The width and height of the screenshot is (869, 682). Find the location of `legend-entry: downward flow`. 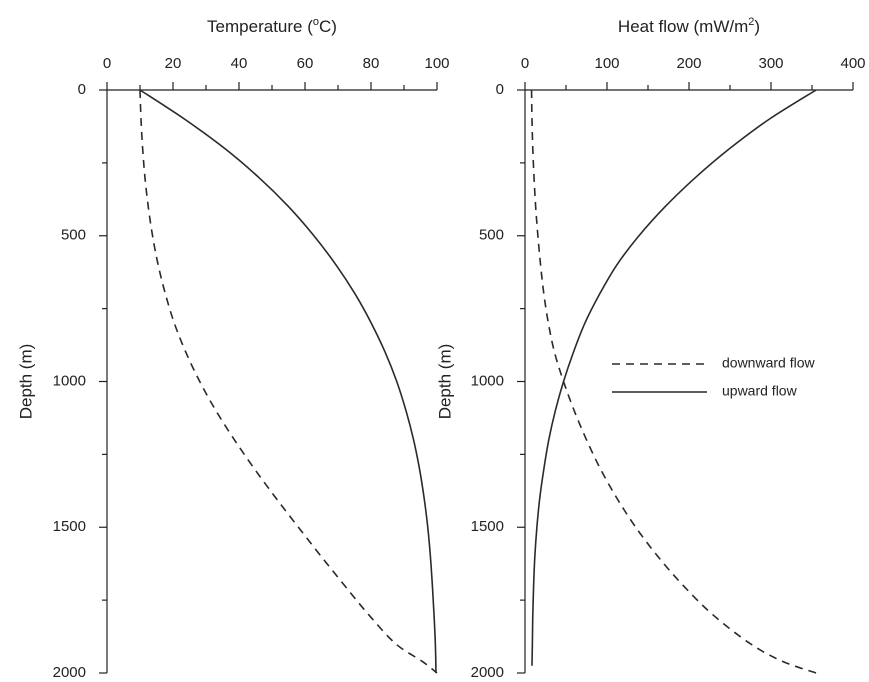

legend-entry: downward flow is located at coordinates (768, 363).